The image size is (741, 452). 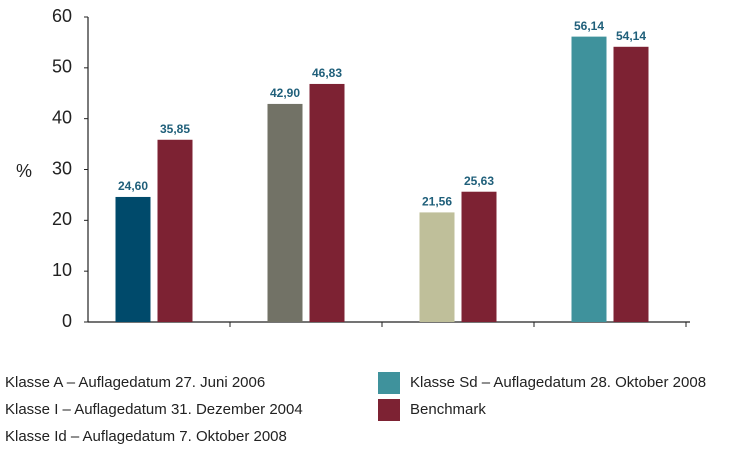 I want to click on y-tick-label: 20, so click(x=62, y=219).